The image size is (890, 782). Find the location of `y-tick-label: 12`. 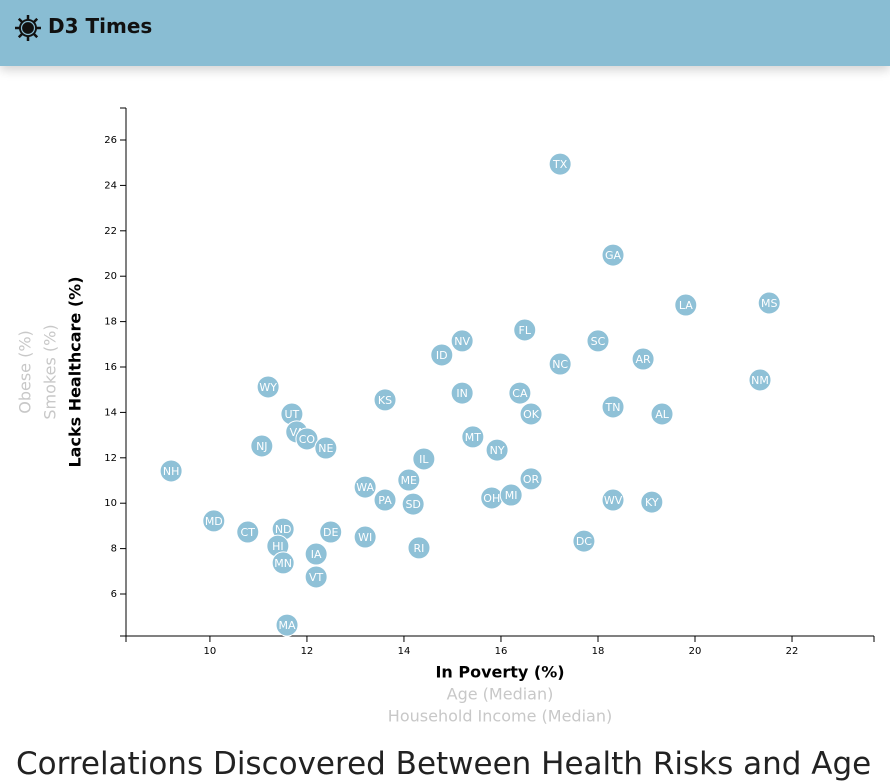

y-tick-label: 12 is located at coordinates (110, 458).